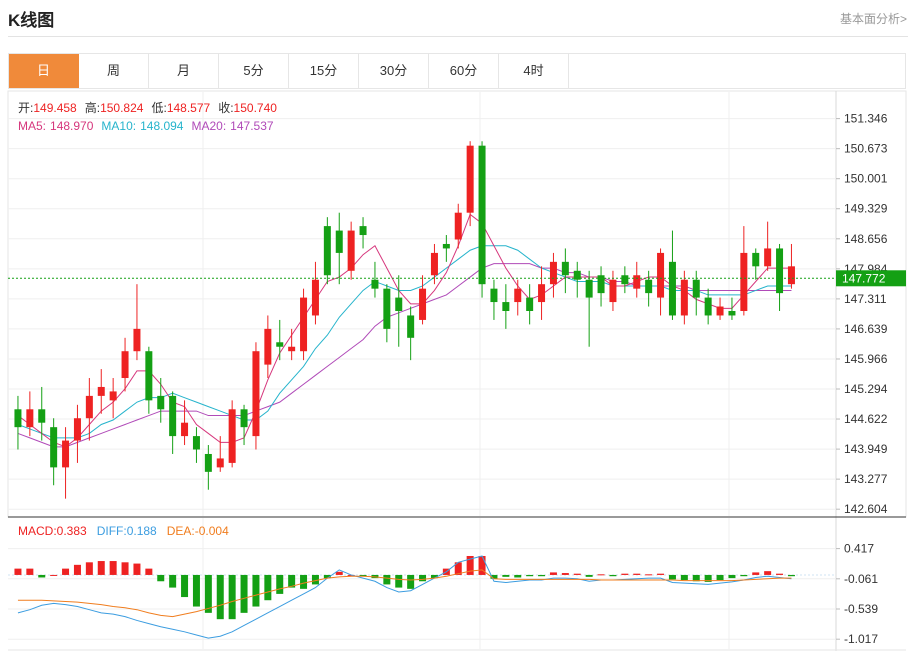 The width and height of the screenshot is (911, 651). I want to click on tab-month: 月, so click(184, 71).